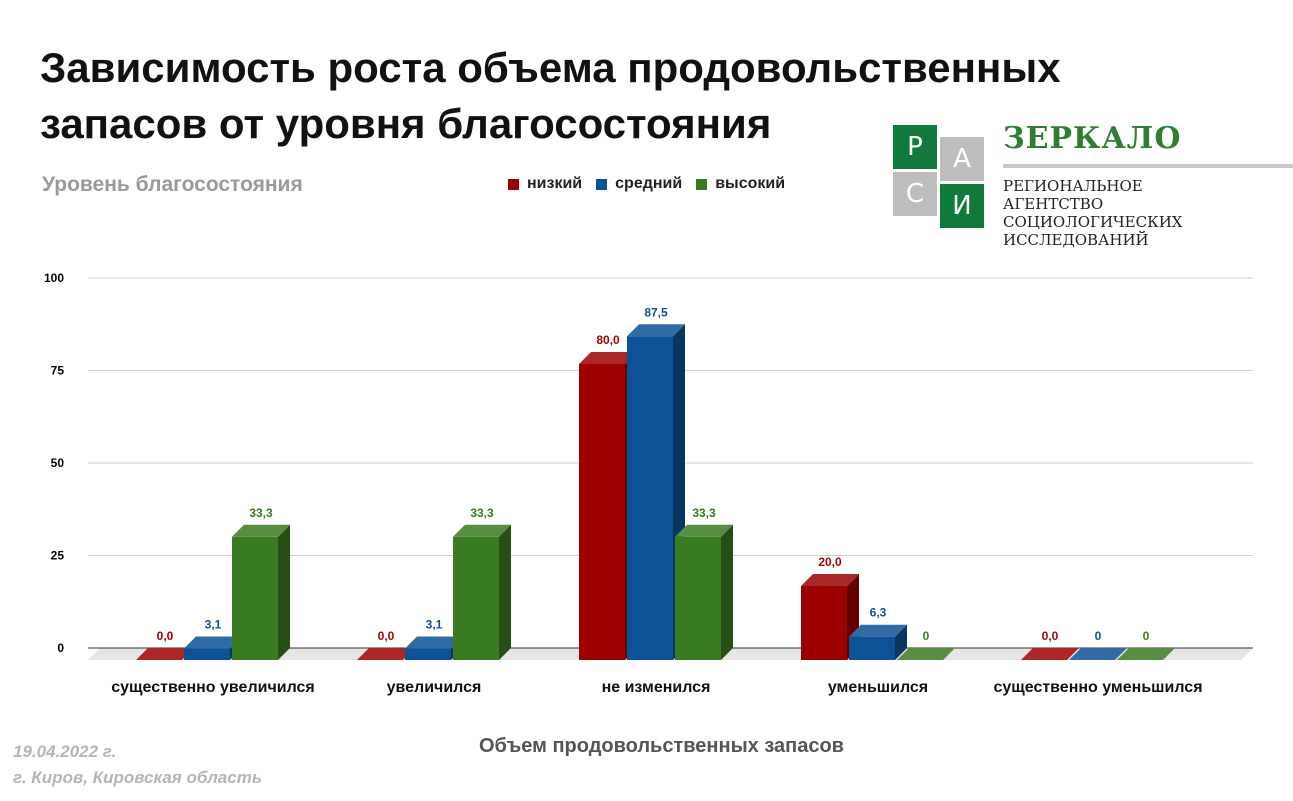  I want to click on logo-letter-a: А, so click(962, 159).